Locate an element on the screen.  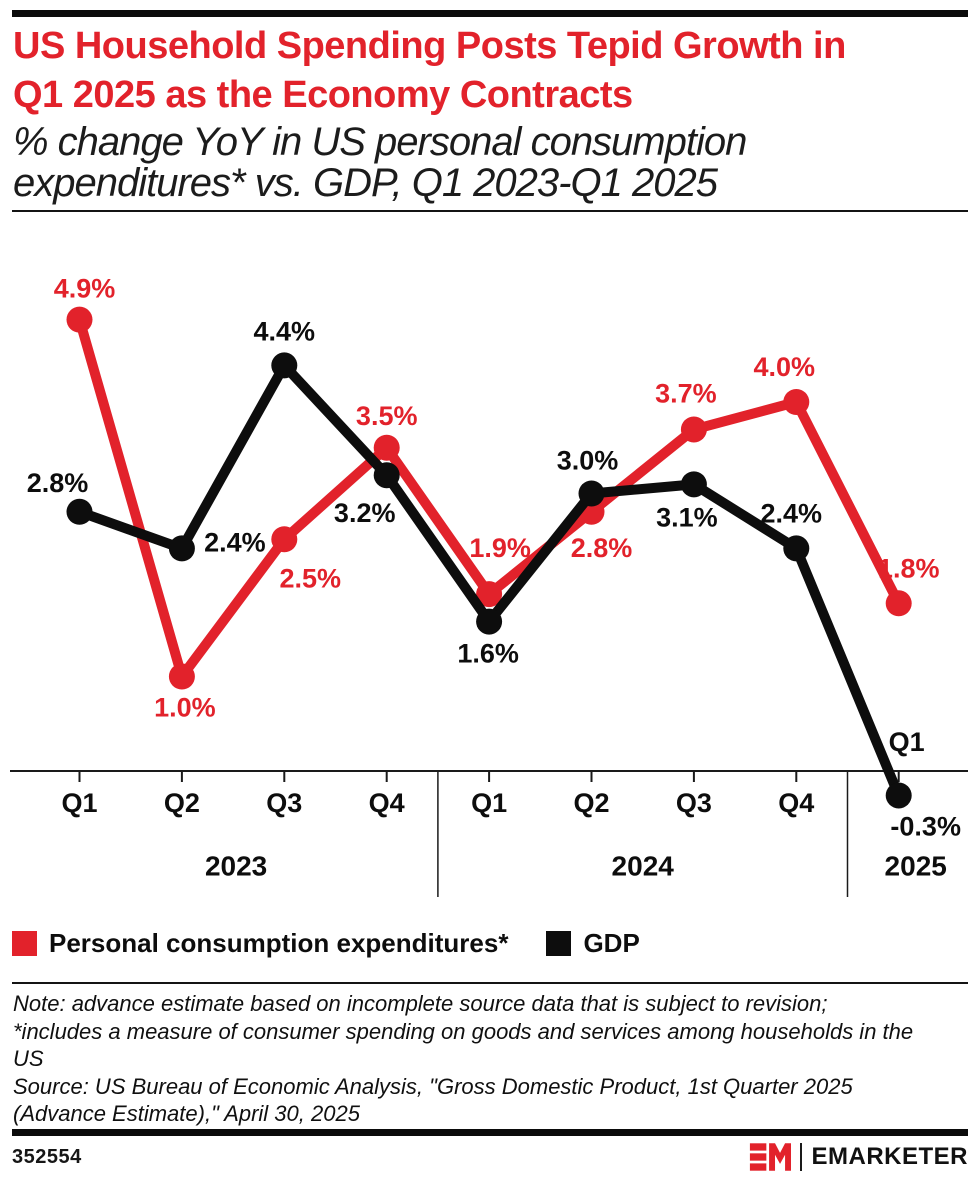
data-point-label: 3.7% is located at coordinates (686, 393).